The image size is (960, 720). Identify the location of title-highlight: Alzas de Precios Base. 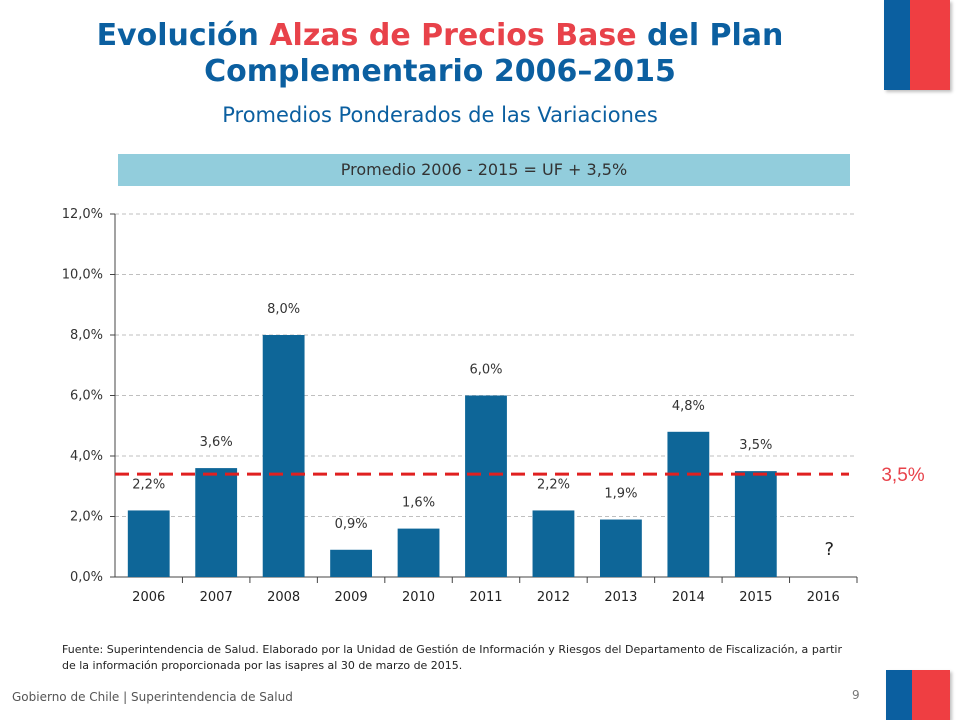
(453, 35).